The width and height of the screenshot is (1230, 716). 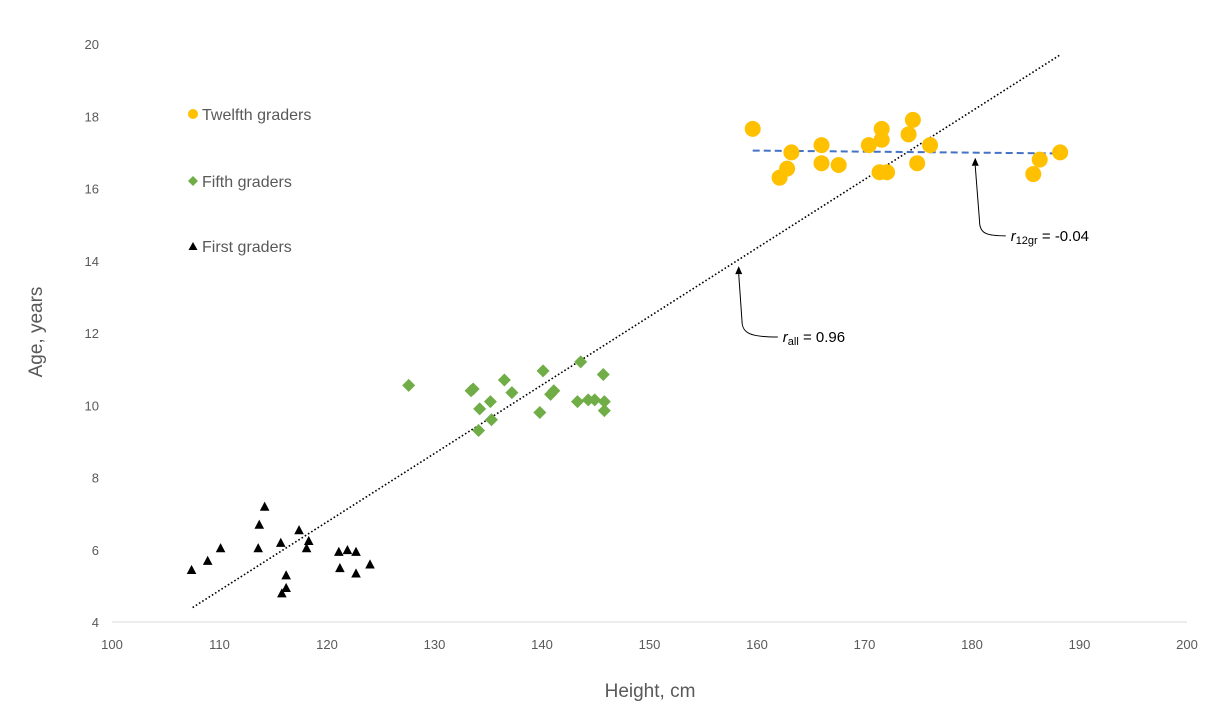 What do you see at coordinates (193, 181) in the screenshot?
I see `legend-fifth-graders-marker` at bounding box center [193, 181].